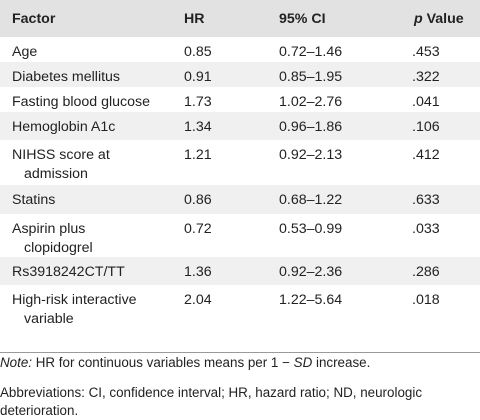 This screenshot has width=480, height=420. I want to click on cell-hr: 1.21, so click(198, 155).